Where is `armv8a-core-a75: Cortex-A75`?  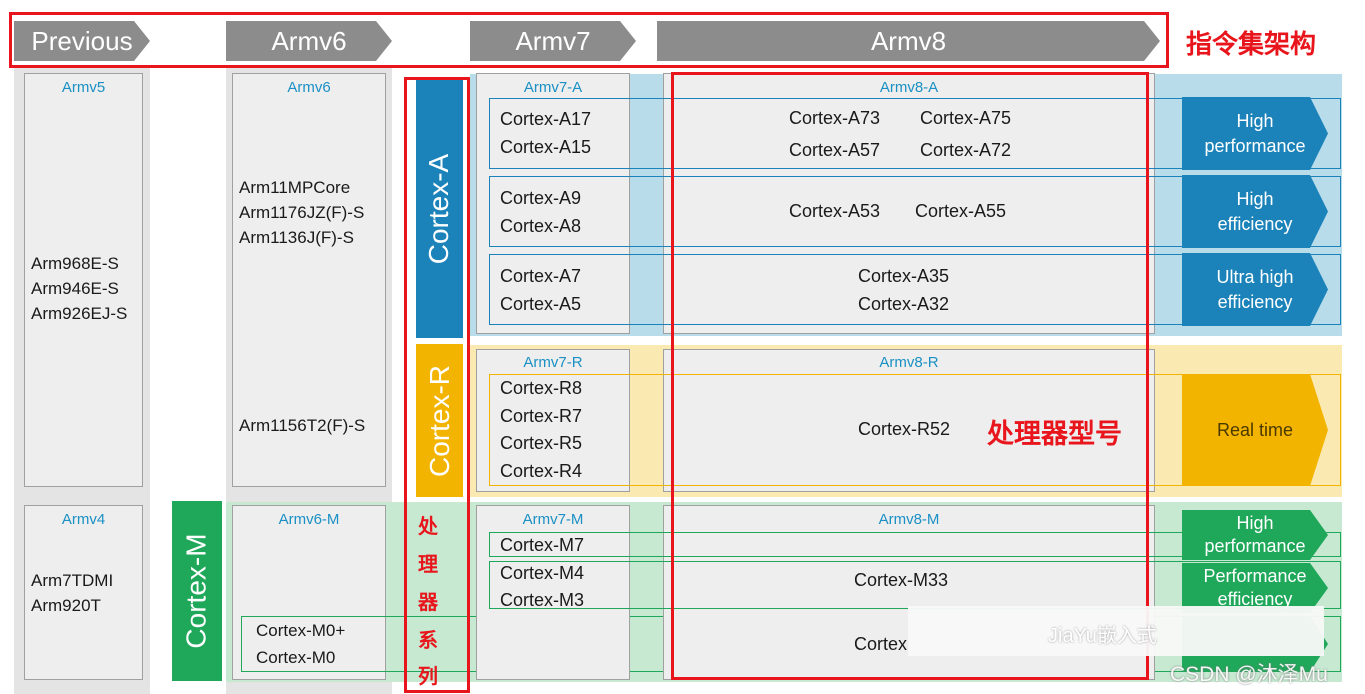 armv8a-core-a75: Cortex-A75 is located at coordinates (966, 118).